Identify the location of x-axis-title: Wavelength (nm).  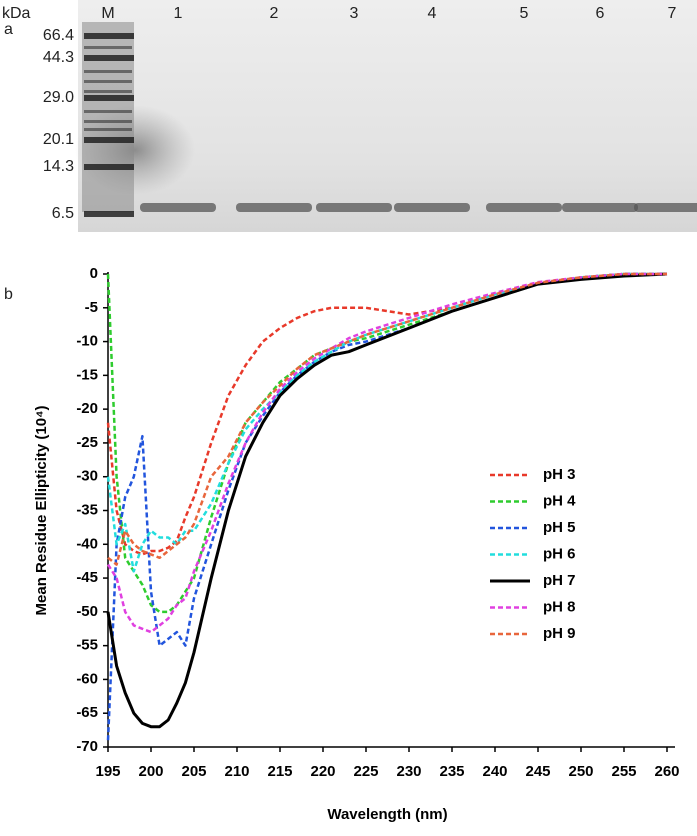
(387, 814).